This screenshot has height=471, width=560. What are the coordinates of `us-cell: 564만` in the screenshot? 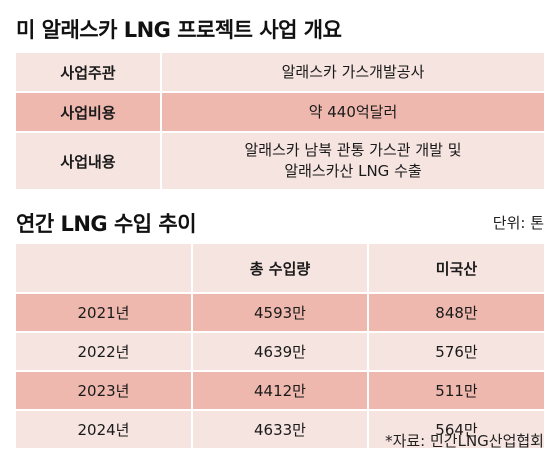 It's located at (456, 430).